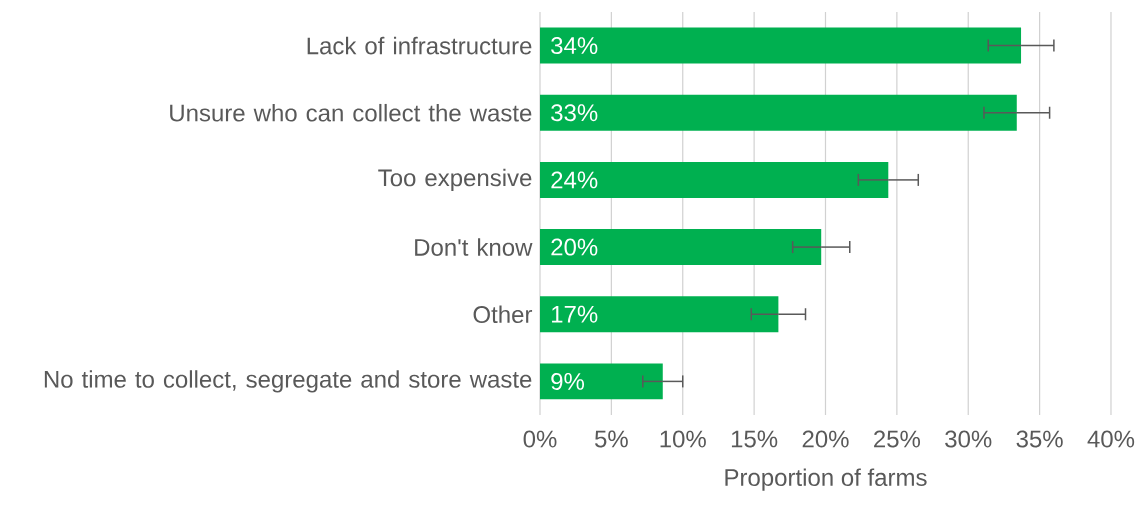 The image size is (1146, 521). What do you see at coordinates (568, 381) in the screenshot?
I see `data-label: 9%` at bounding box center [568, 381].